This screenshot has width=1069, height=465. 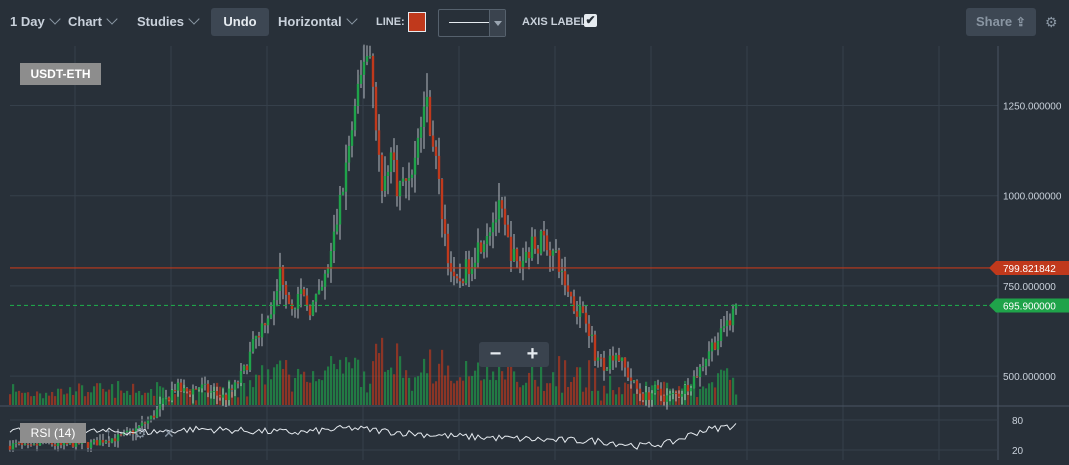 What do you see at coordinates (514, 354) in the screenshot?
I see `zoom-control: − +` at bounding box center [514, 354].